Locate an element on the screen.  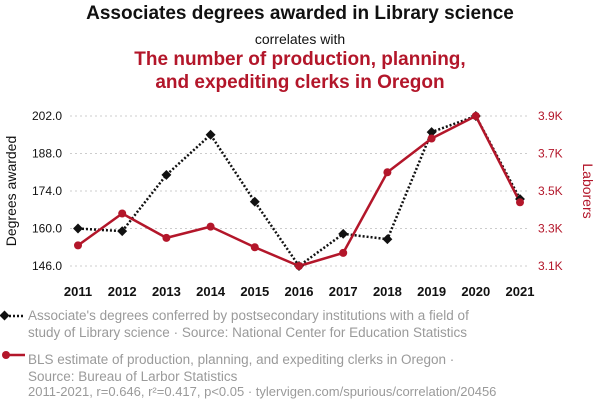
y-tick-right-label: 3.7K is located at coordinates (550, 154).